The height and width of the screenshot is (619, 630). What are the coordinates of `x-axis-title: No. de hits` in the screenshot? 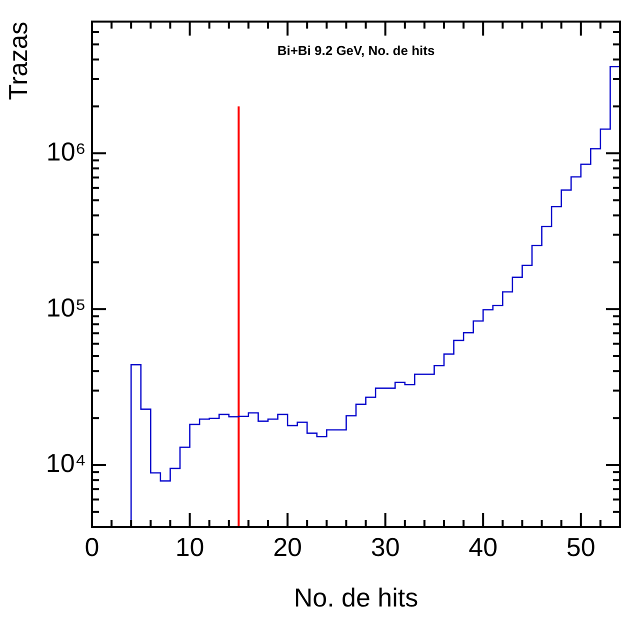 It's located at (356, 597).